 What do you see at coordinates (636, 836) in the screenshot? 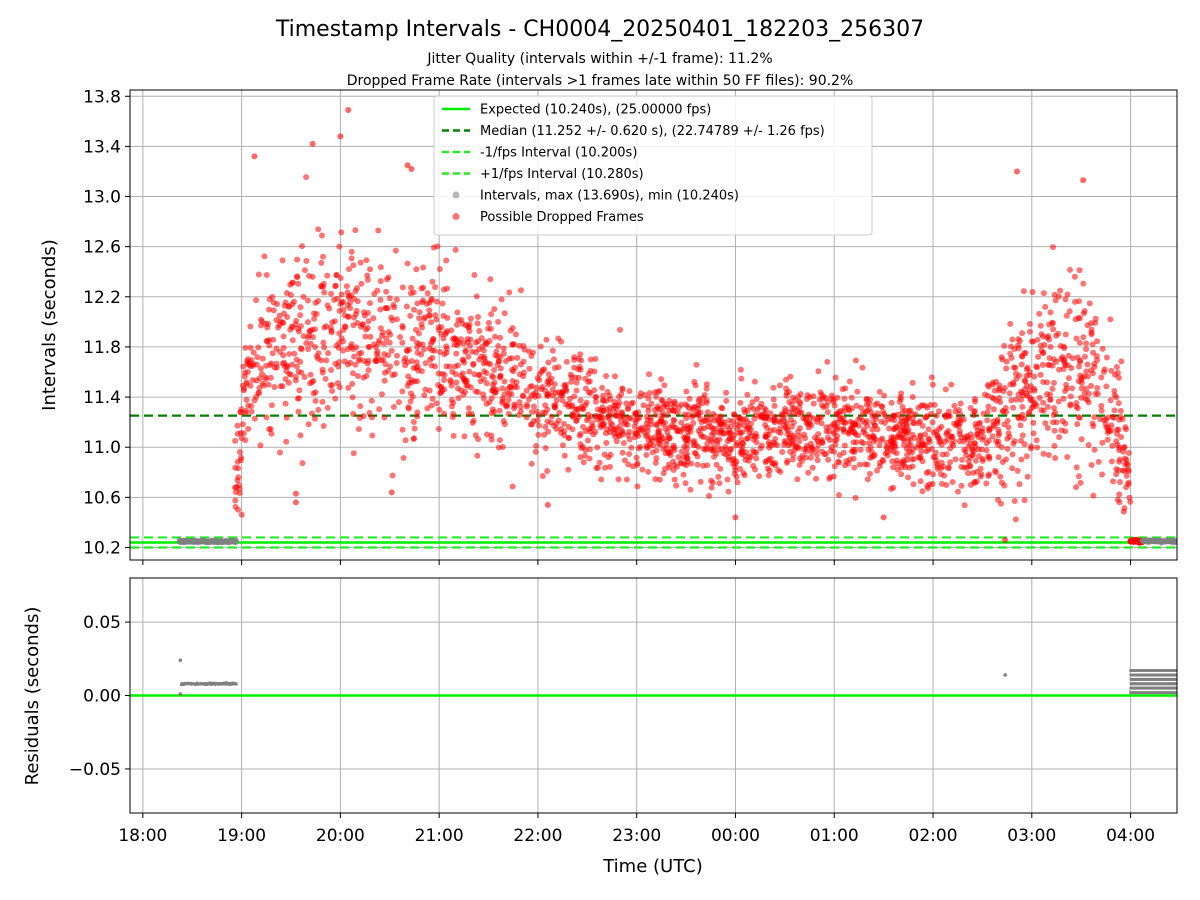
I see `bottom-x-tick-label: 23:00` at bounding box center [636, 836].